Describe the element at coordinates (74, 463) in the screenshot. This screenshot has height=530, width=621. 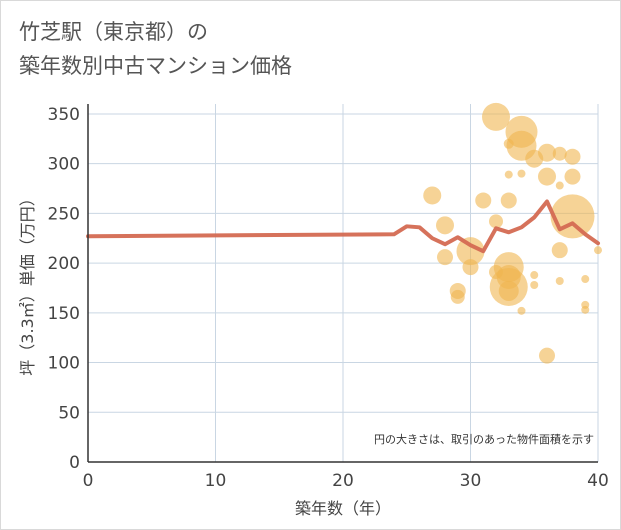
I see `y-tick-label: 0` at that location.